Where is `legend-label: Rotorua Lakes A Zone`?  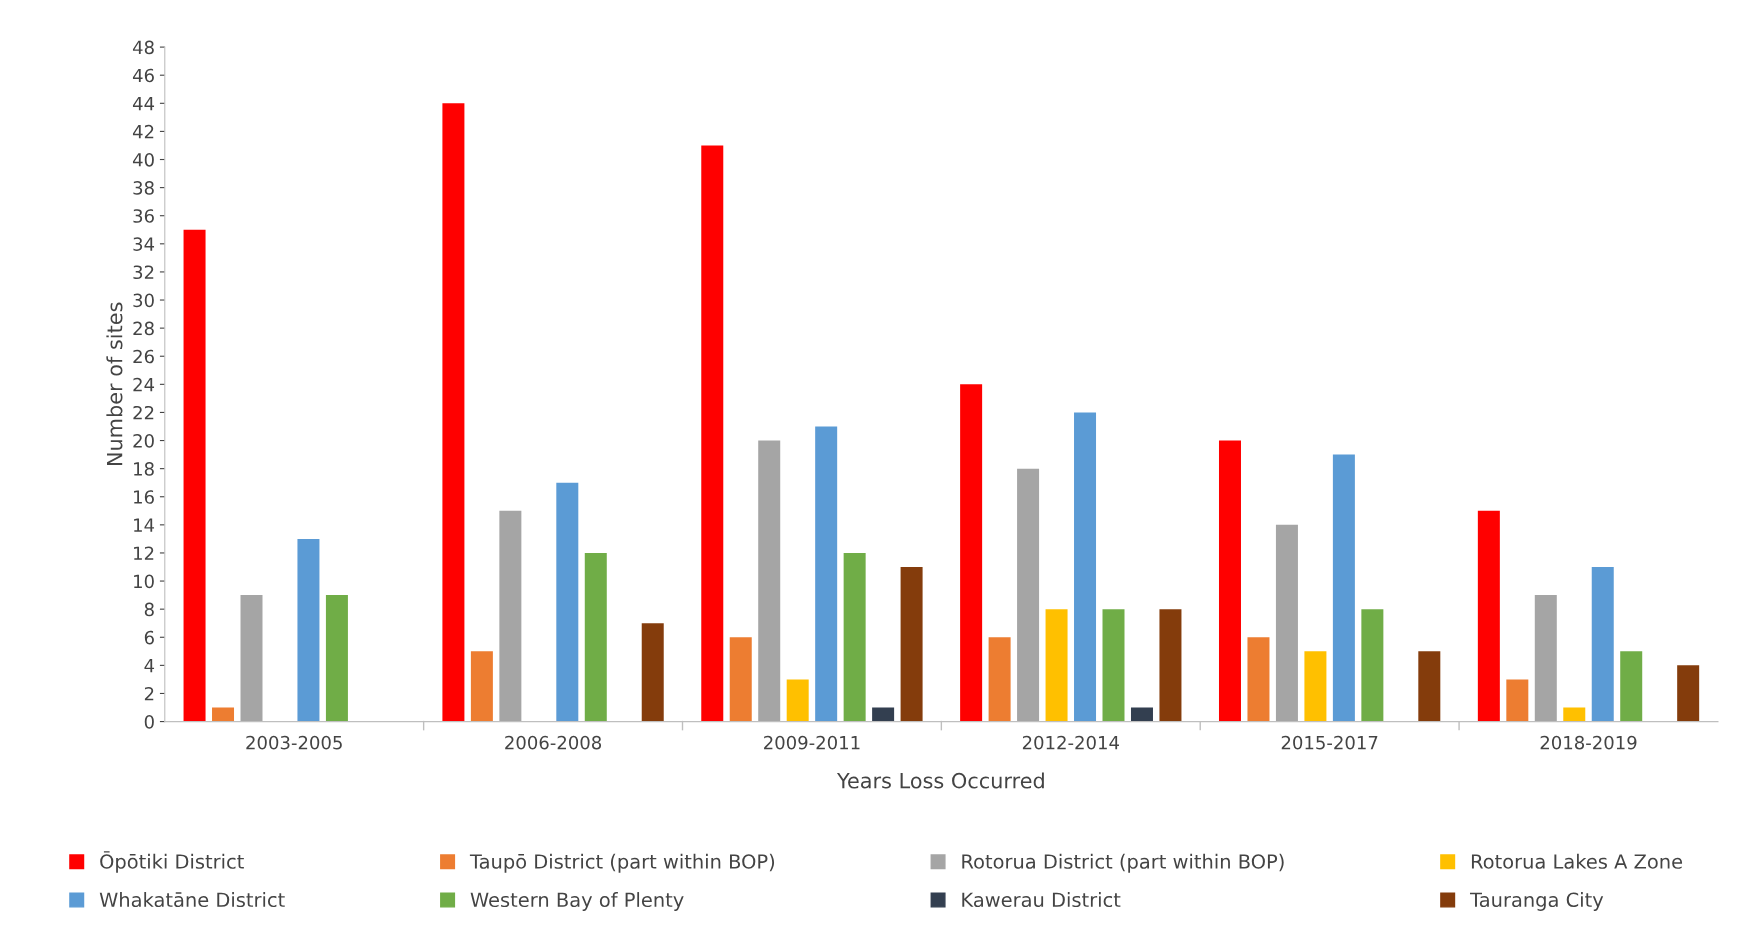 legend-label: Rotorua Lakes A Zone is located at coordinates (1577, 861).